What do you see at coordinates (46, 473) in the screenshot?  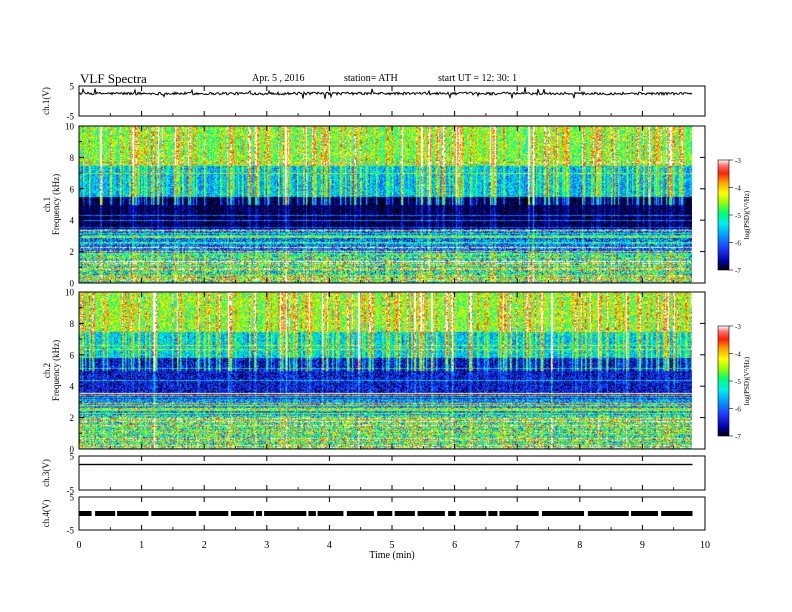 I see `y-axis-label: ch.3(V)` at bounding box center [46, 473].